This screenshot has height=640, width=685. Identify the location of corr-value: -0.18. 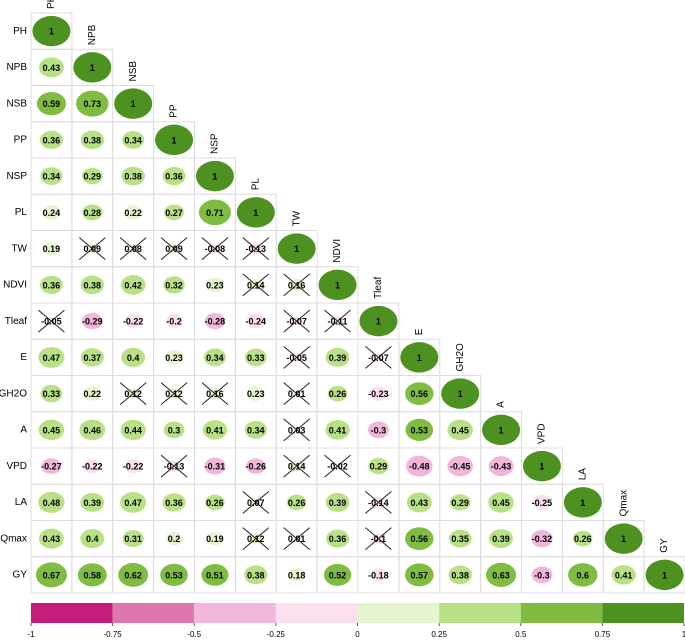
(378, 575).